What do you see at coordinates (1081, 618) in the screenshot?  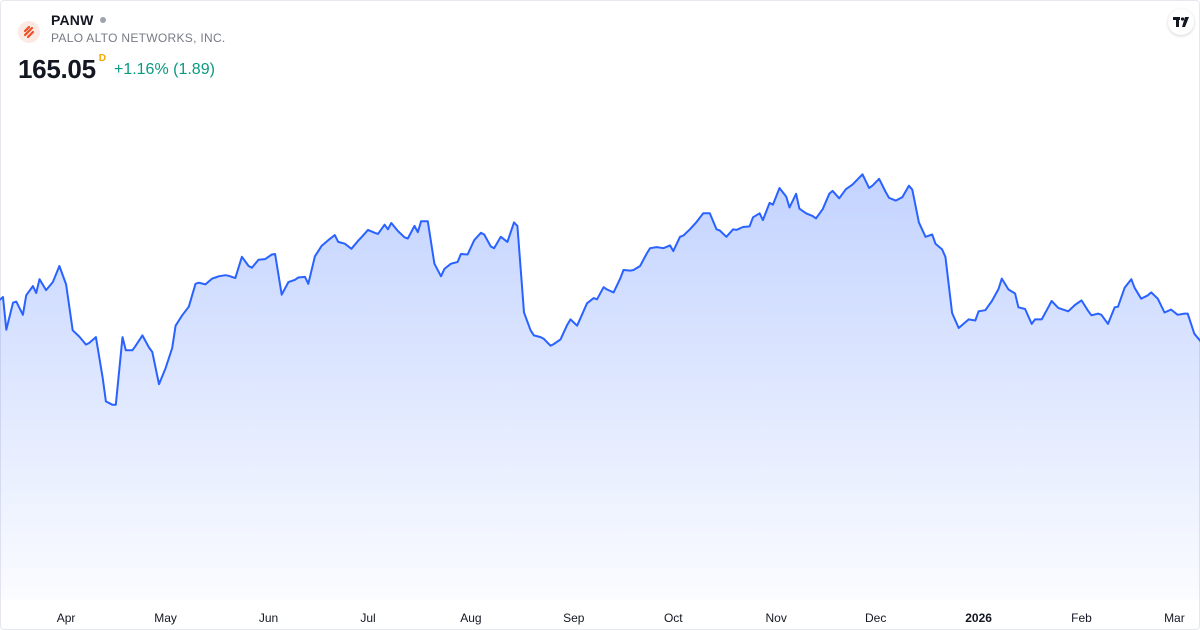 I see `x-tick-label: Feb` at bounding box center [1081, 618].